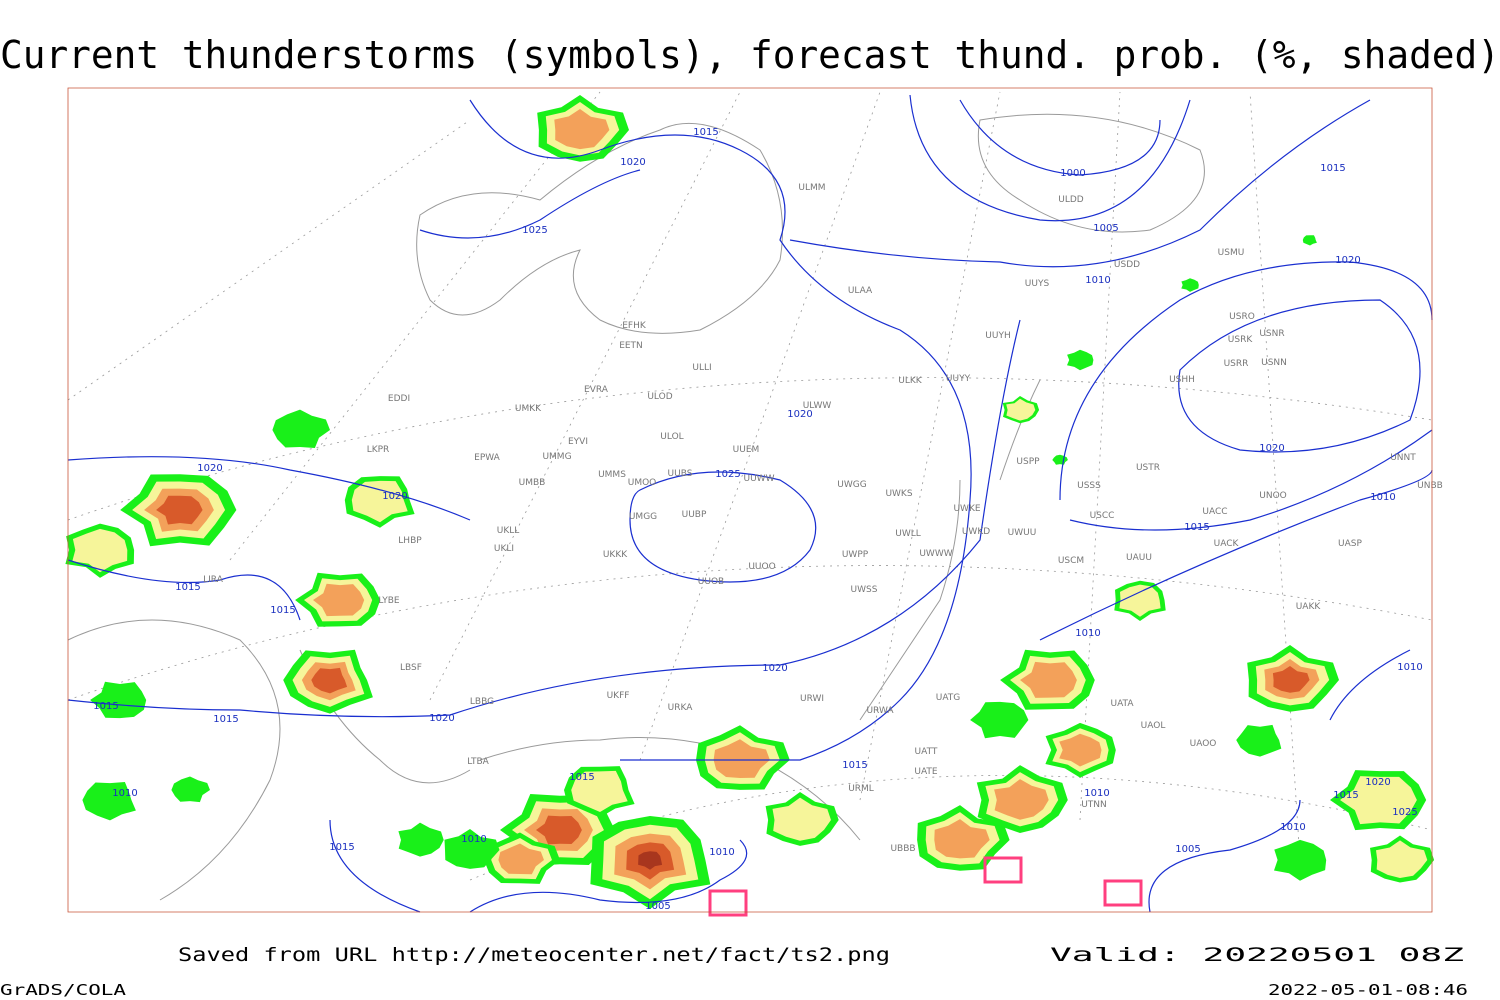 The image size is (1500, 1000). Describe the element at coordinates (411, 668) in the screenshot. I see `station-label: LBSF` at that location.